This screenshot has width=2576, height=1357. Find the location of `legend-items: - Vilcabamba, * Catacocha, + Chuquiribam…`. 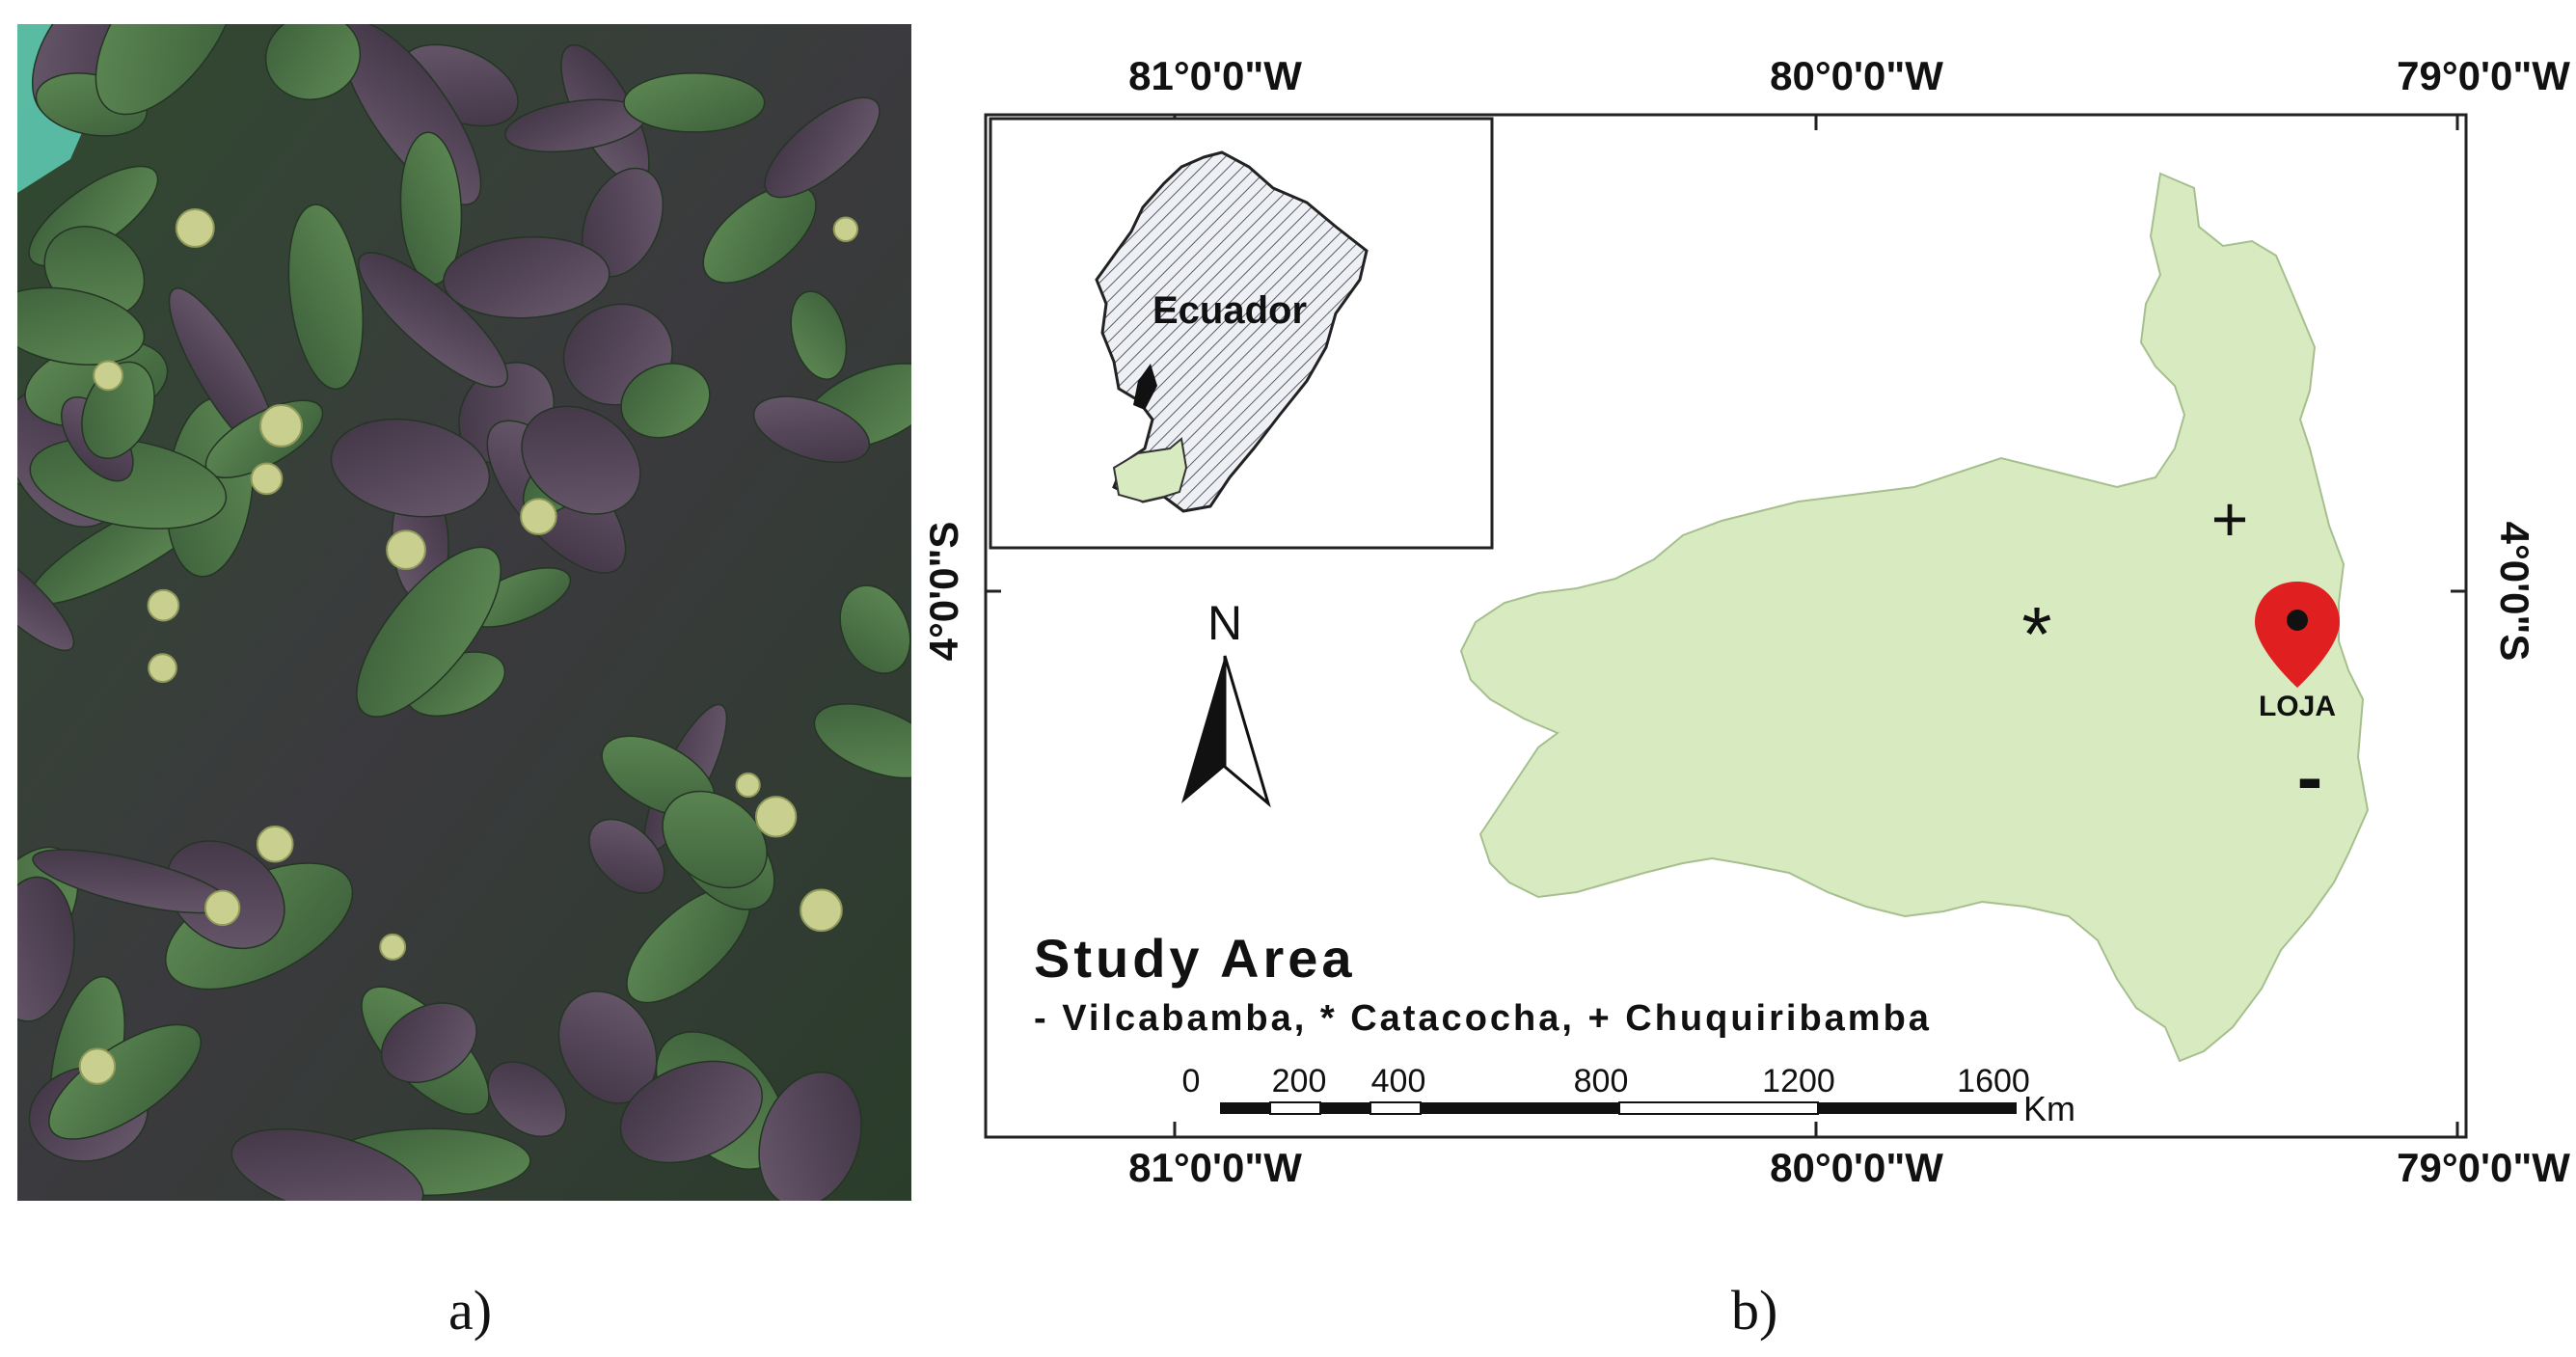

legend-items: - Vilcabamba, * Catacocha, + Chuquiribam… is located at coordinates (1483, 1018).